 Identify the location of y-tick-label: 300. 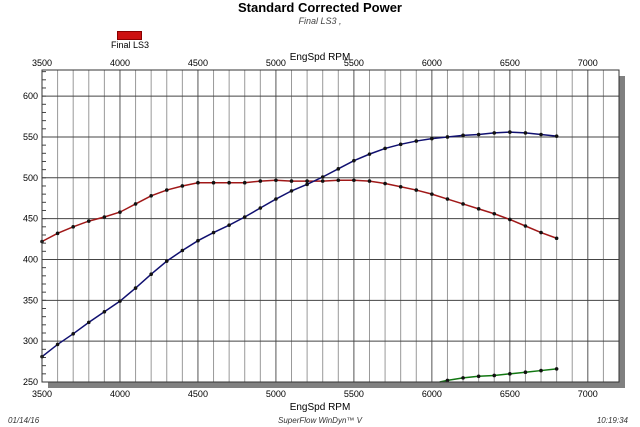
(30, 341).